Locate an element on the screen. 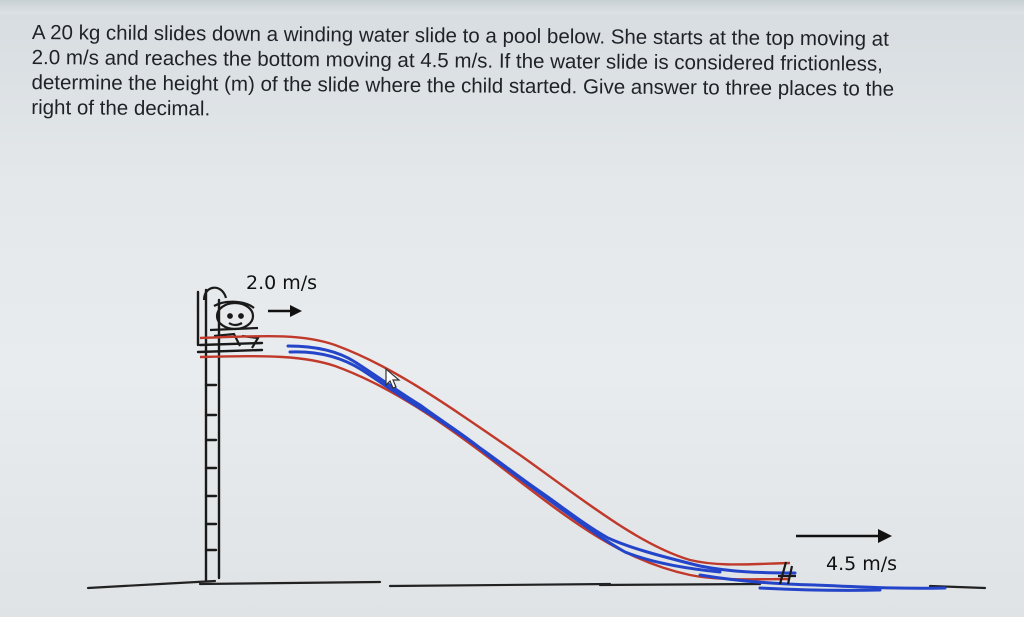  end-velocity-label: 4.5 m/s is located at coordinates (862, 564).